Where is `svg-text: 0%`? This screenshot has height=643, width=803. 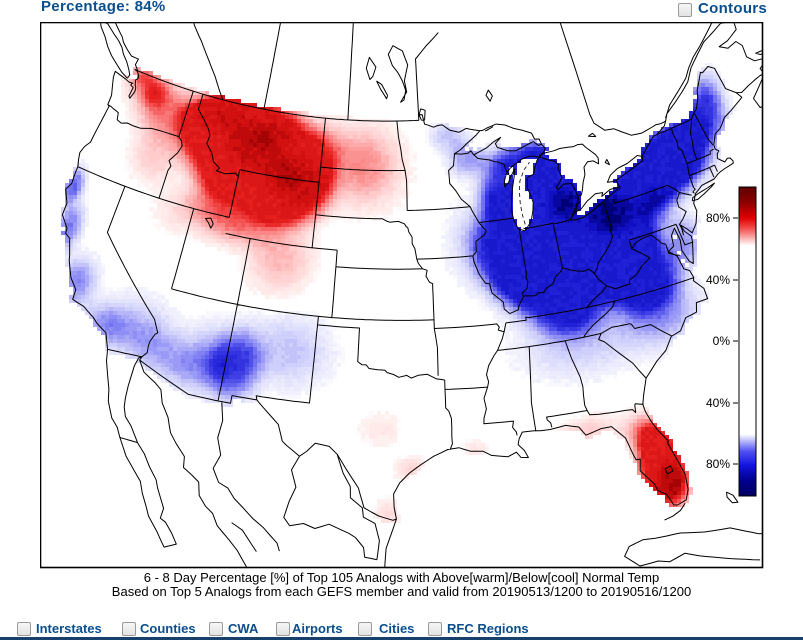
svg-text: 0% is located at coordinates (722, 341).